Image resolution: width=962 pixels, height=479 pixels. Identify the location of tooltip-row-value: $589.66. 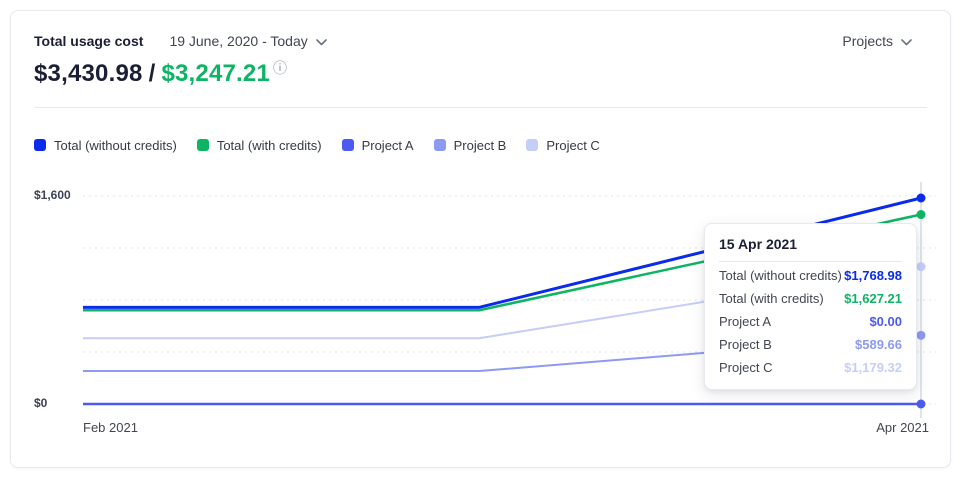
(878, 344).